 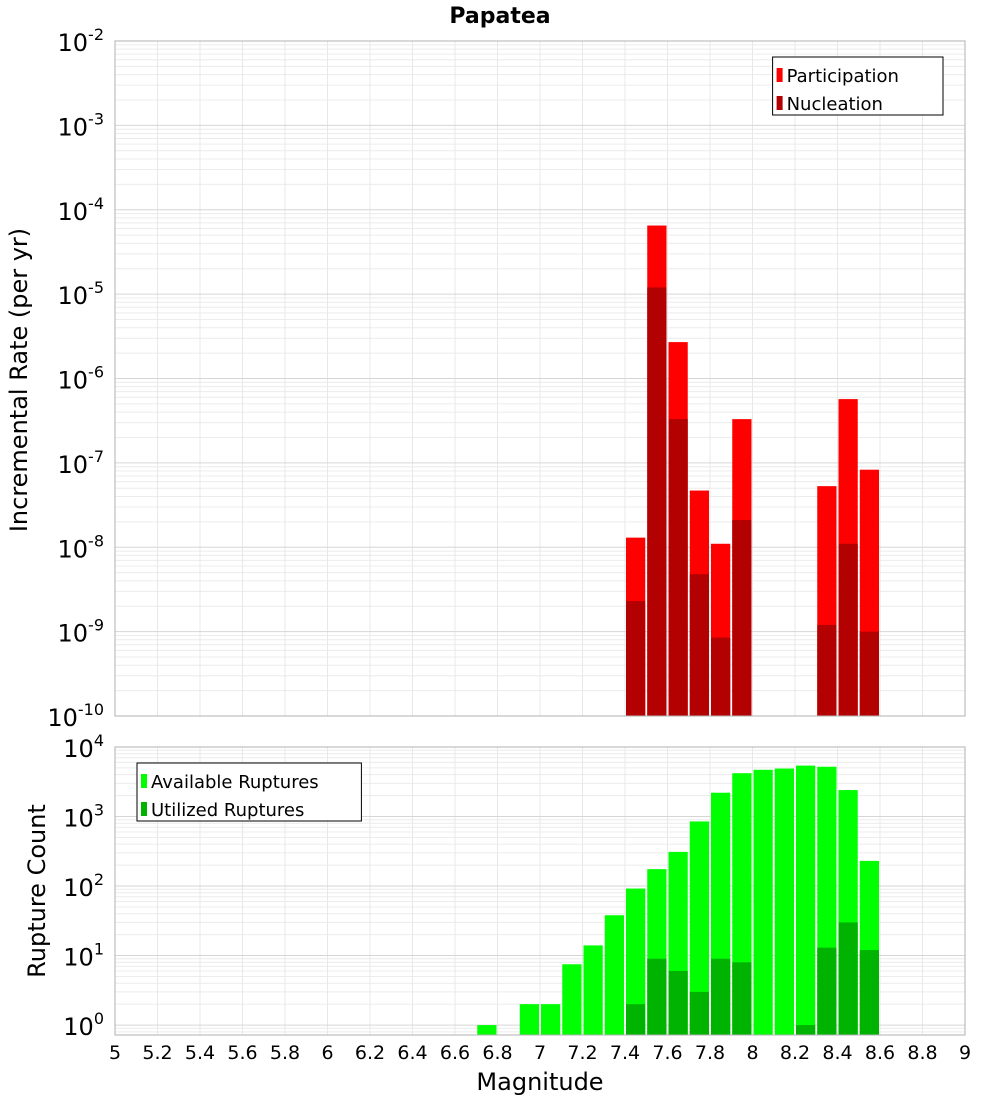 What do you see at coordinates (285, 1053) in the screenshot?
I see `x-tick-label: 5.8` at bounding box center [285, 1053].